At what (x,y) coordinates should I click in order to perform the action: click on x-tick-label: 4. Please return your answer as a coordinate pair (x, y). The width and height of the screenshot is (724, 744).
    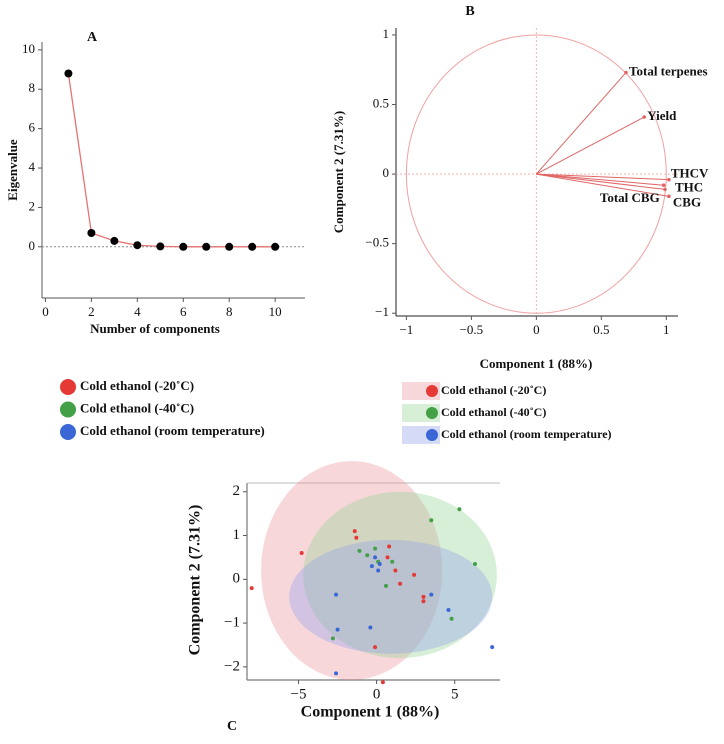
    Looking at the image, I should click on (137, 311).